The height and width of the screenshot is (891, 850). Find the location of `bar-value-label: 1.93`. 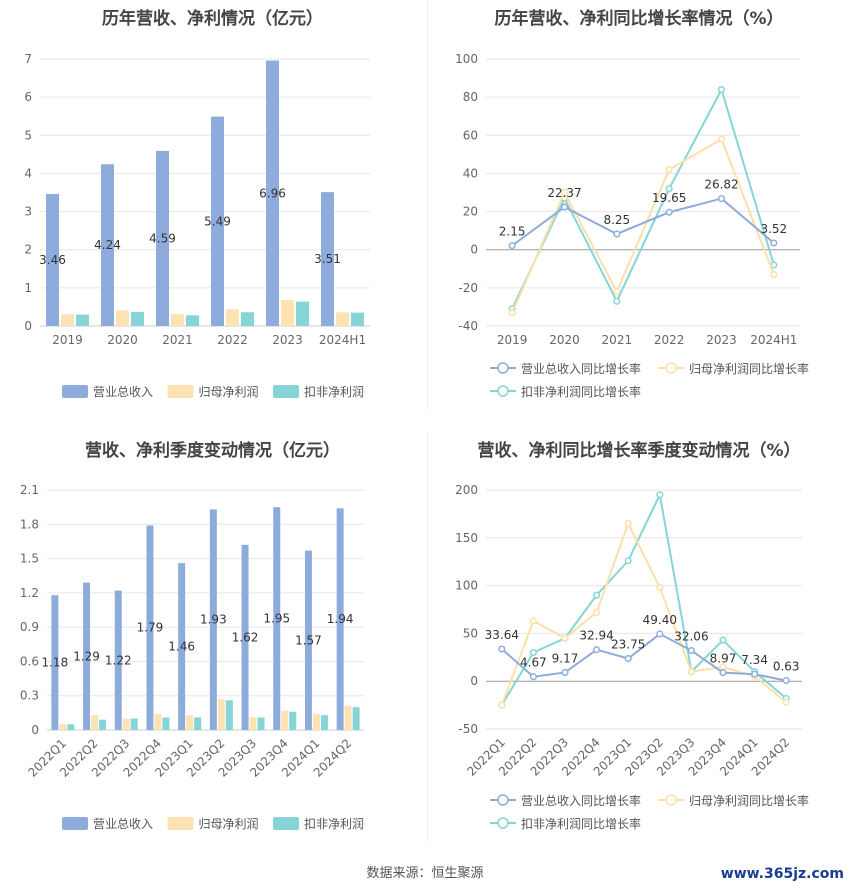

bar-value-label: 1.93 is located at coordinates (213, 620).